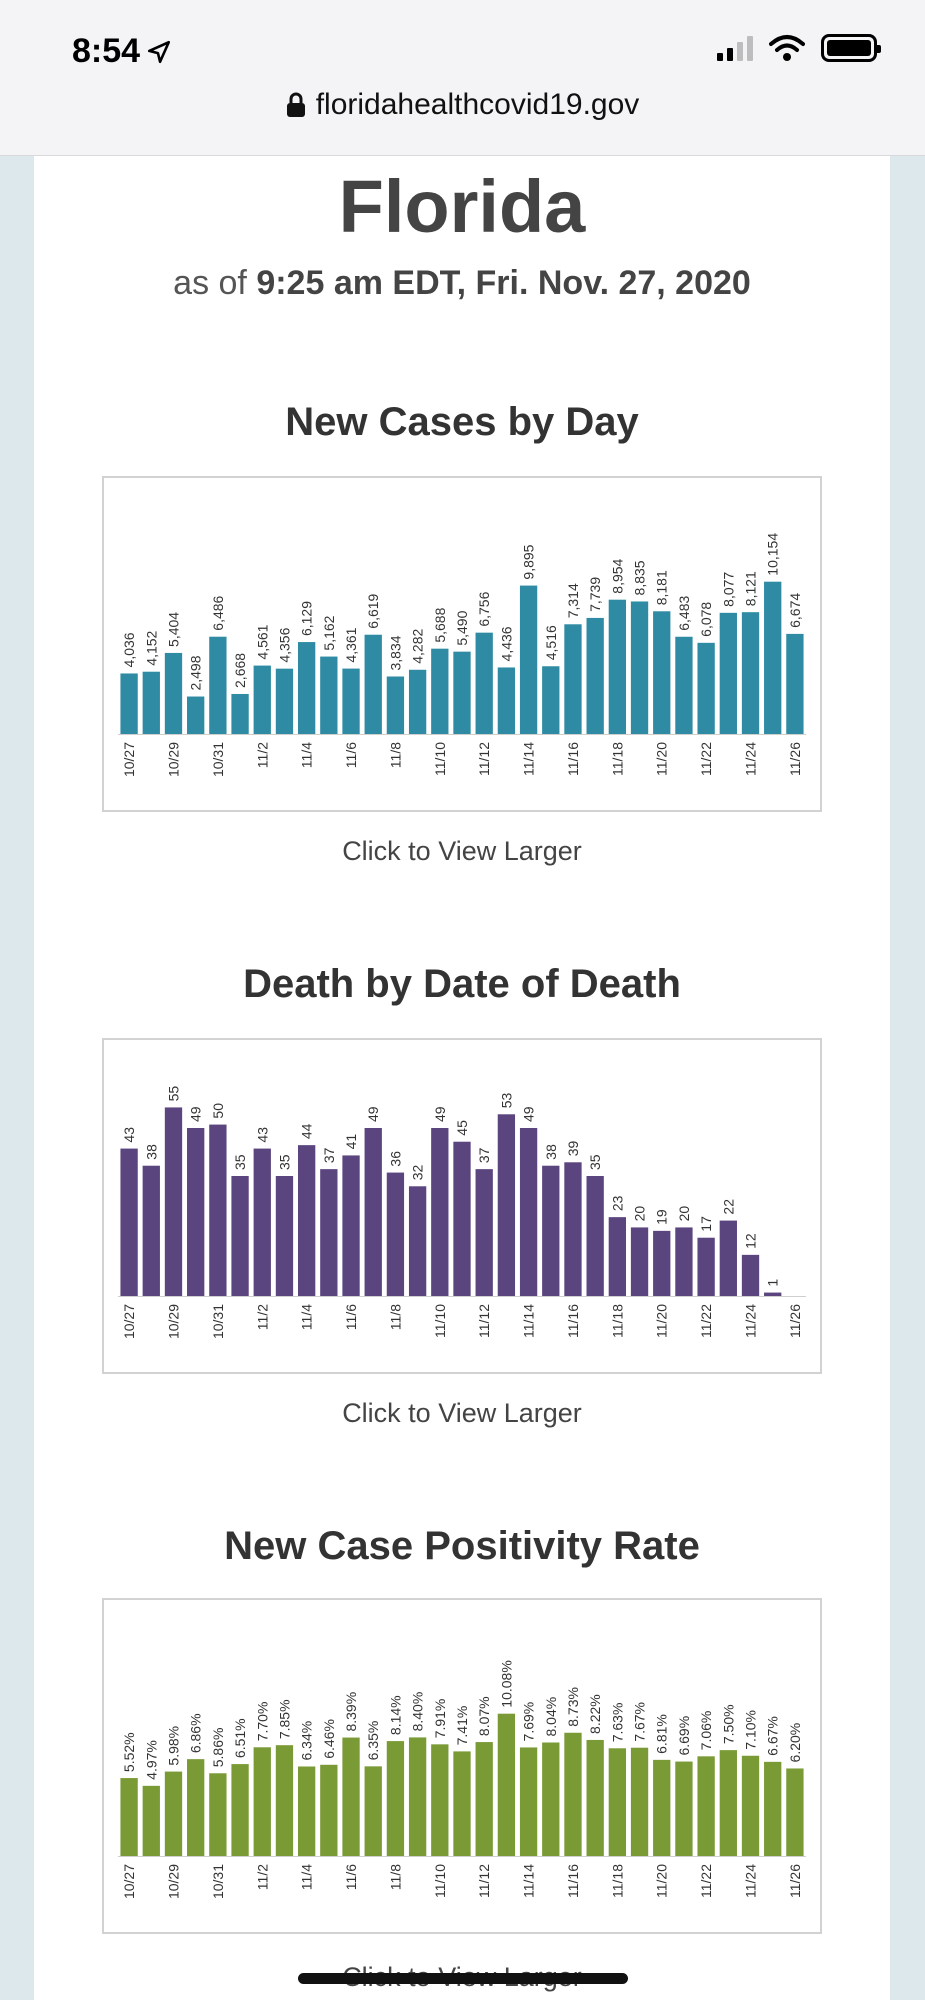 The width and height of the screenshot is (925, 2000). I want to click on home-indicator, so click(463, 1978).